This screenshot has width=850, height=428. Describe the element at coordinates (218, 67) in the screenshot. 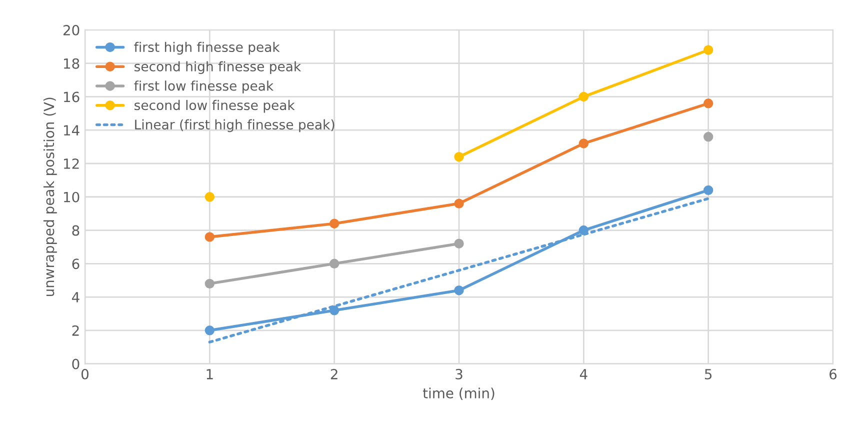

I see `legend-label: second high finesse peak` at that location.